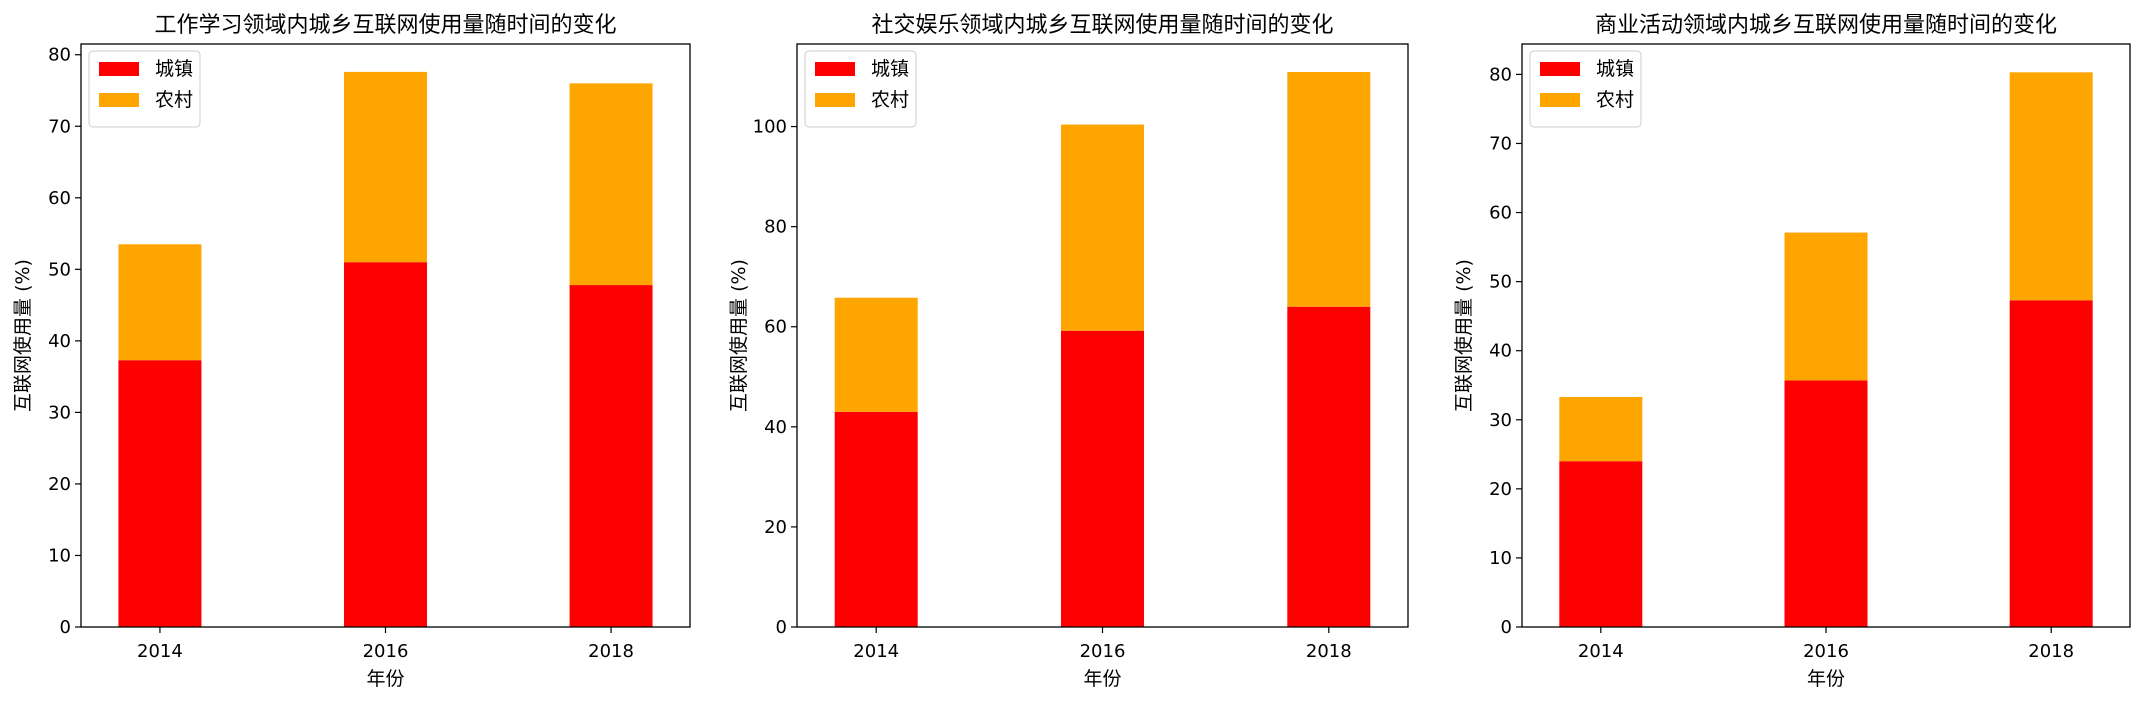 This screenshot has width=2138, height=705. I want to click on chart-title: 商业活动领域内城乡互联网使用量随时间的变化, so click(1826, 25).